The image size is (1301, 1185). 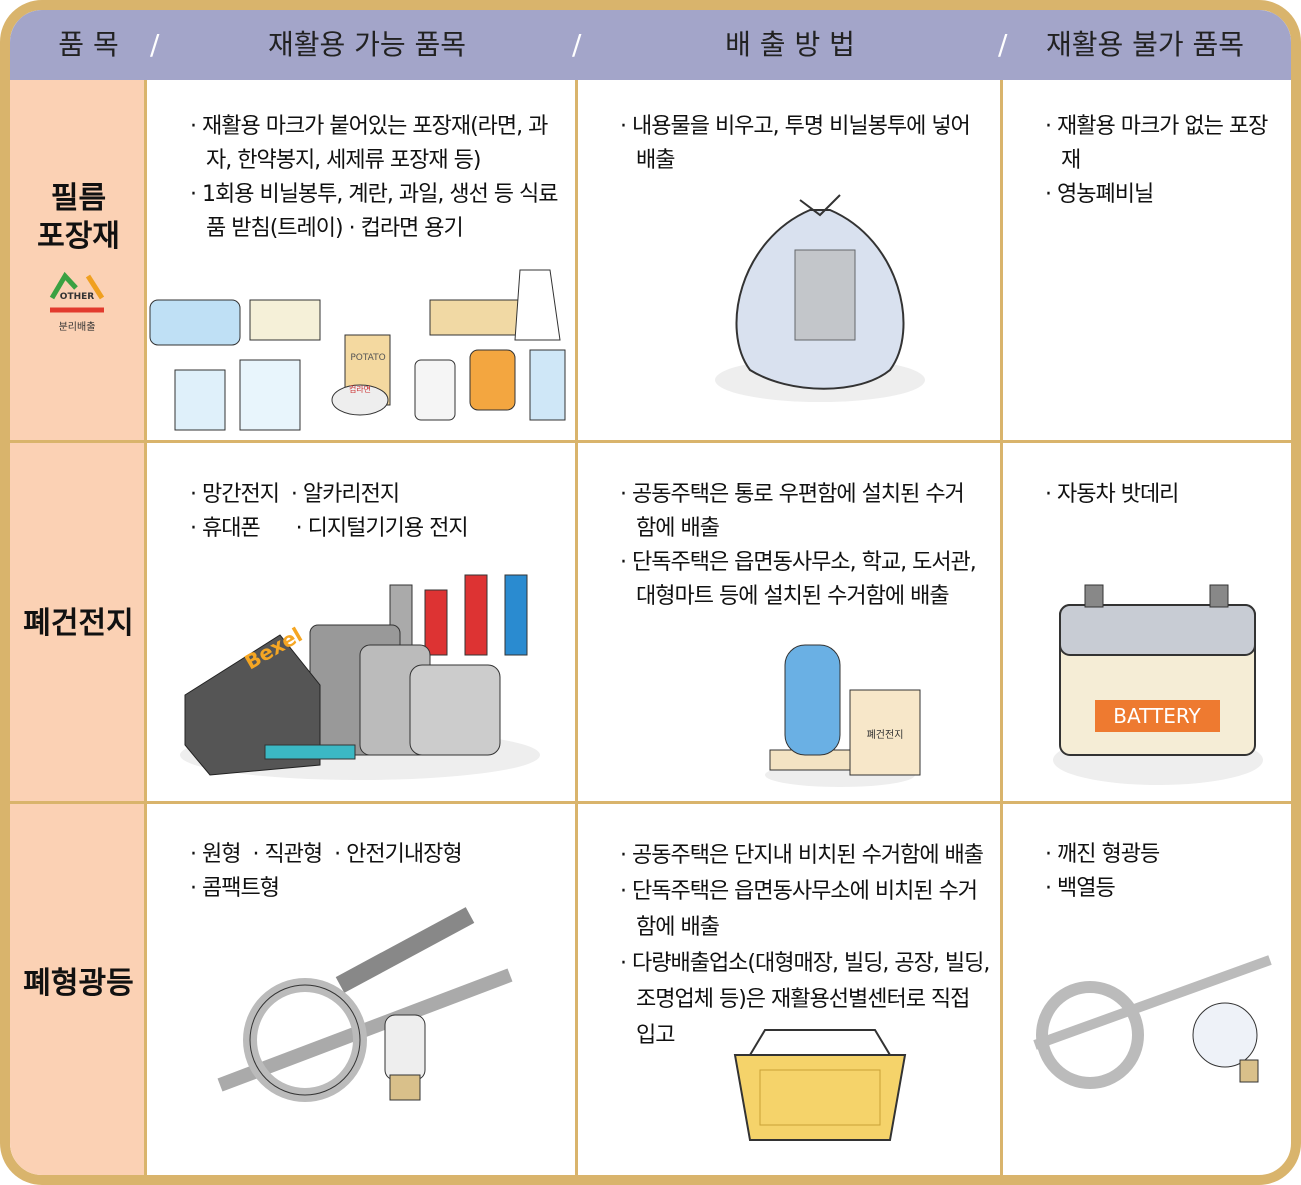 What do you see at coordinates (843, 715) in the screenshot?
I see `collection-box-illustration: 폐건전지` at bounding box center [843, 715].